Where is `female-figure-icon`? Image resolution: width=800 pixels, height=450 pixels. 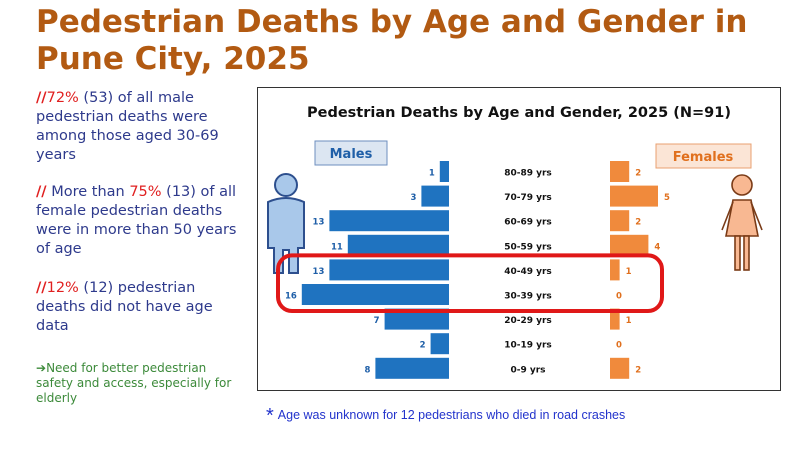
female-figure-icon is located at coordinates (742, 222).